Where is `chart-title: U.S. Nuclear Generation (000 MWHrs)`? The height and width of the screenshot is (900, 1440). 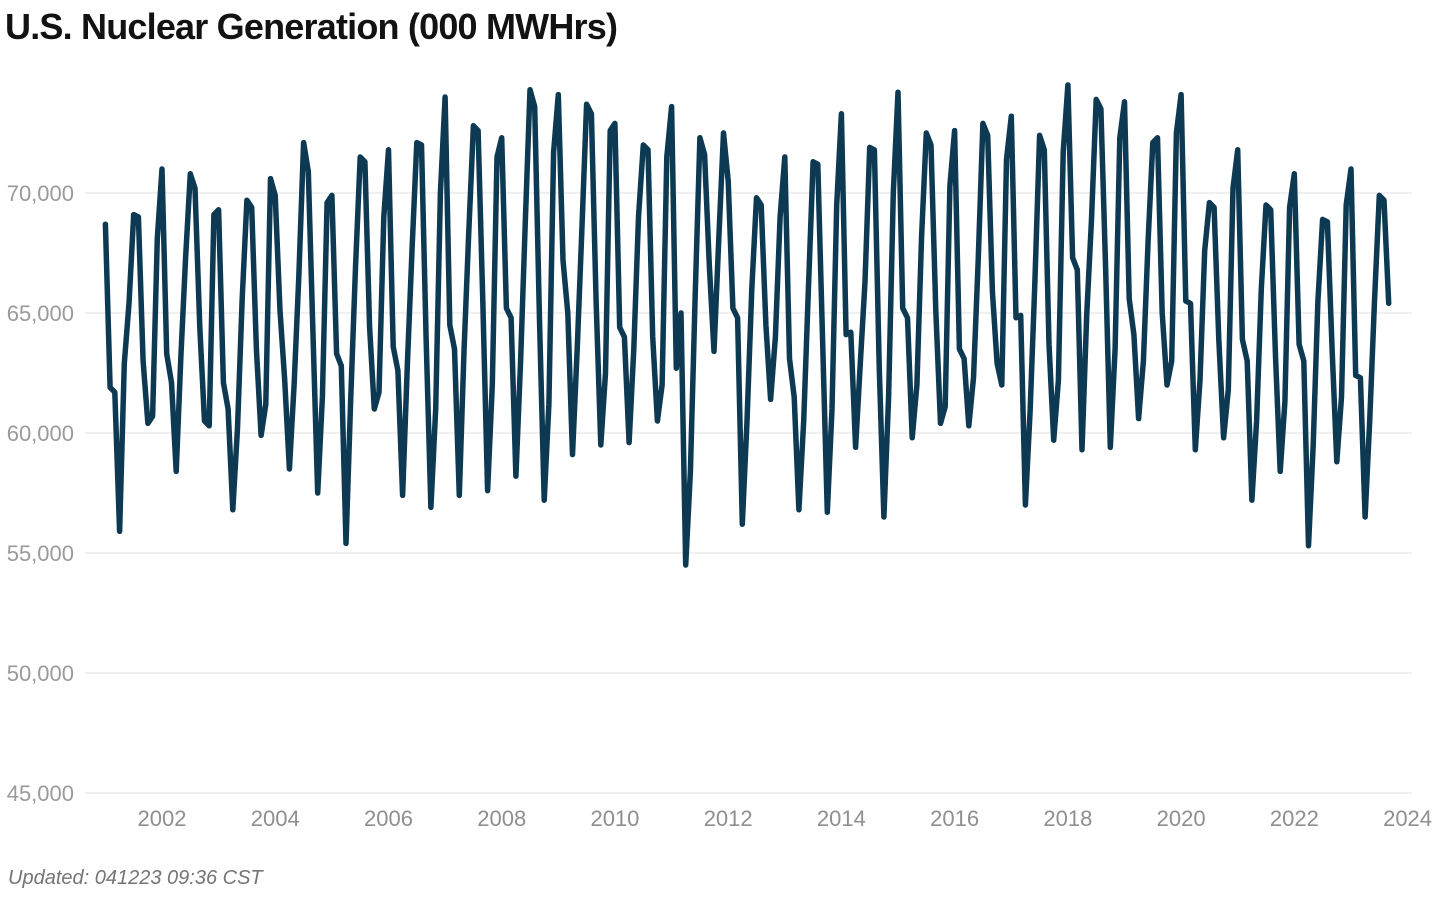 chart-title: U.S. Nuclear Generation (000 MWHrs) is located at coordinates (311, 26).